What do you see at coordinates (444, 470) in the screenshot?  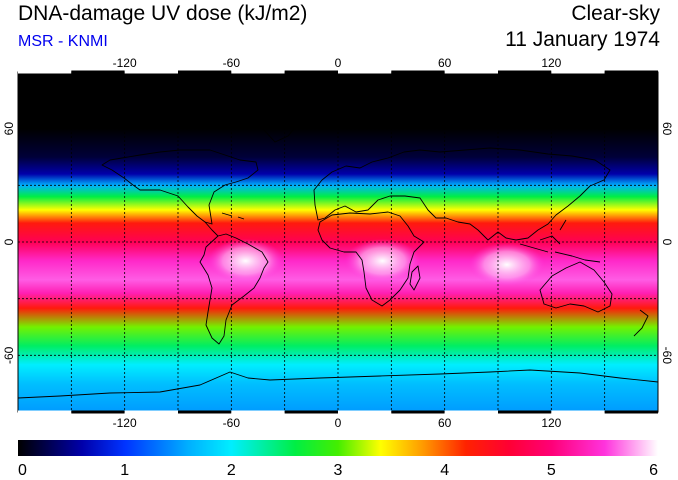 I see `colorbar-tick-label: 4` at bounding box center [444, 470].